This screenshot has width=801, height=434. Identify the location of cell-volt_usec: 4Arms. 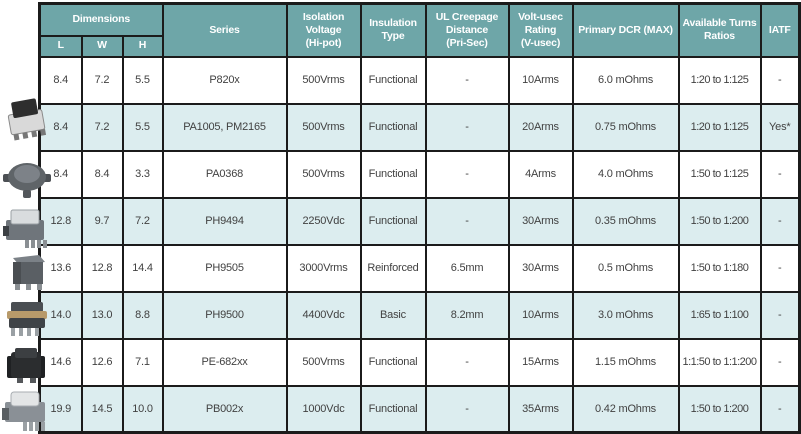
(540, 174).